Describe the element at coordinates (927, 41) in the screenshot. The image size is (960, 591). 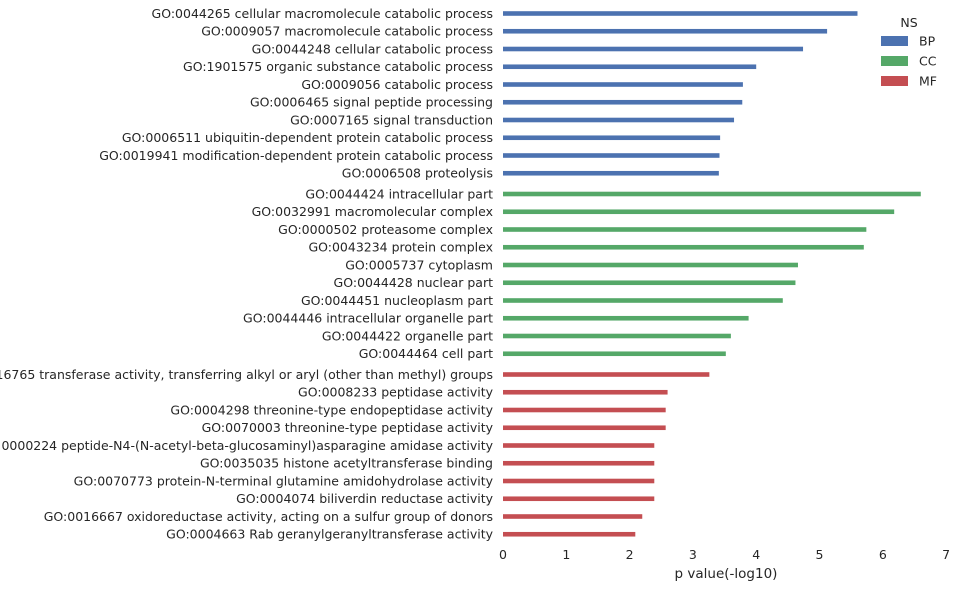
I see `legend-label-bp: BP` at that location.